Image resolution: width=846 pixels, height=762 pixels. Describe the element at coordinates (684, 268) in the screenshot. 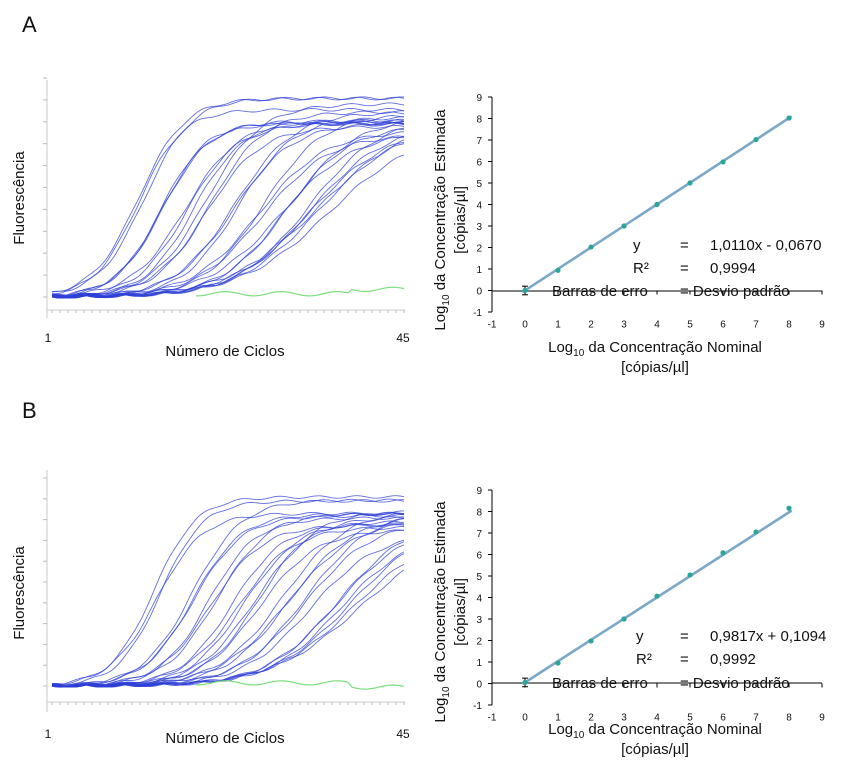

I see `stat-r2-eq-a: =` at that location.